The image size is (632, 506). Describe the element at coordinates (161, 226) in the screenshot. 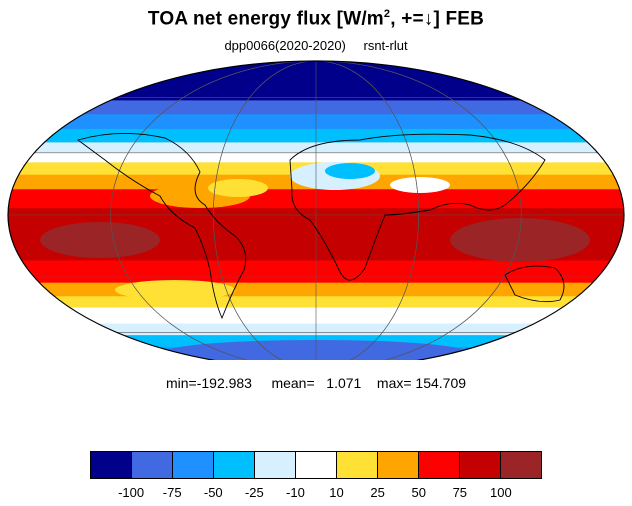

I see `americas-coastline` at that location.